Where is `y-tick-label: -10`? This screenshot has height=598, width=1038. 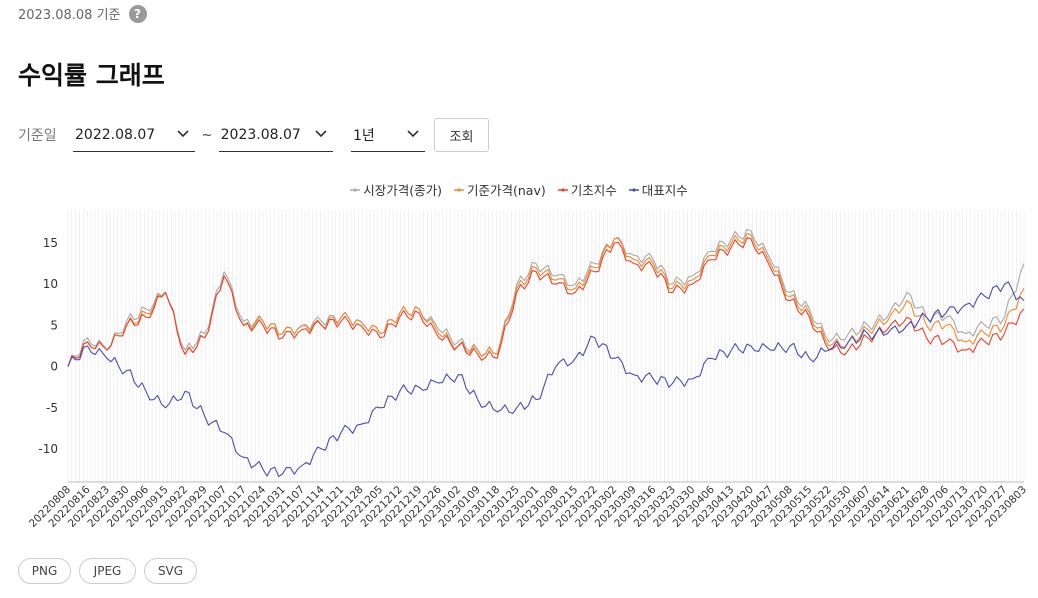
y-tick-label: -10 is located at coordinates (48, 449).